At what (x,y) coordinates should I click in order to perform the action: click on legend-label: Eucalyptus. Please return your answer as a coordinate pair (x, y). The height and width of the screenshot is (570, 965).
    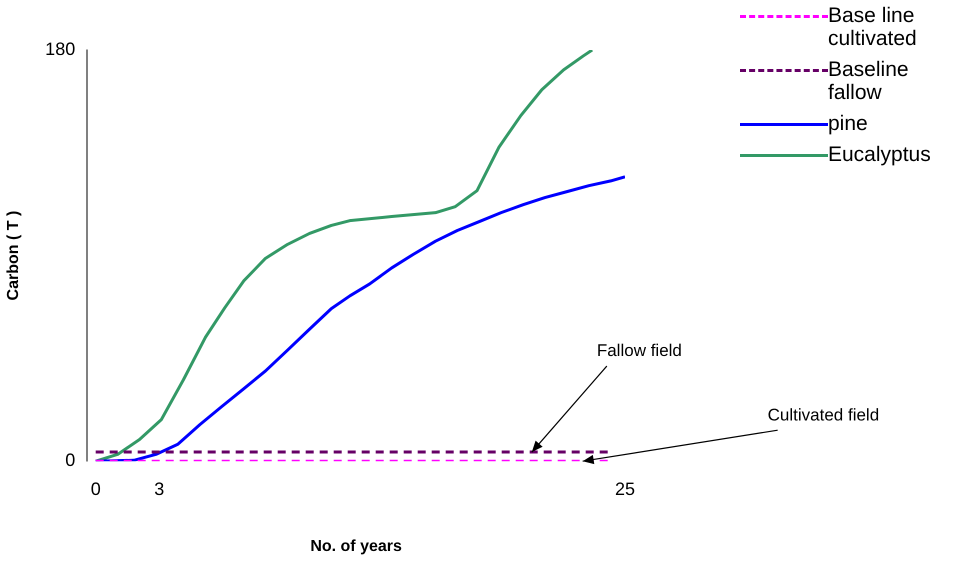
    Looking at the image, I should click on (879, 154).